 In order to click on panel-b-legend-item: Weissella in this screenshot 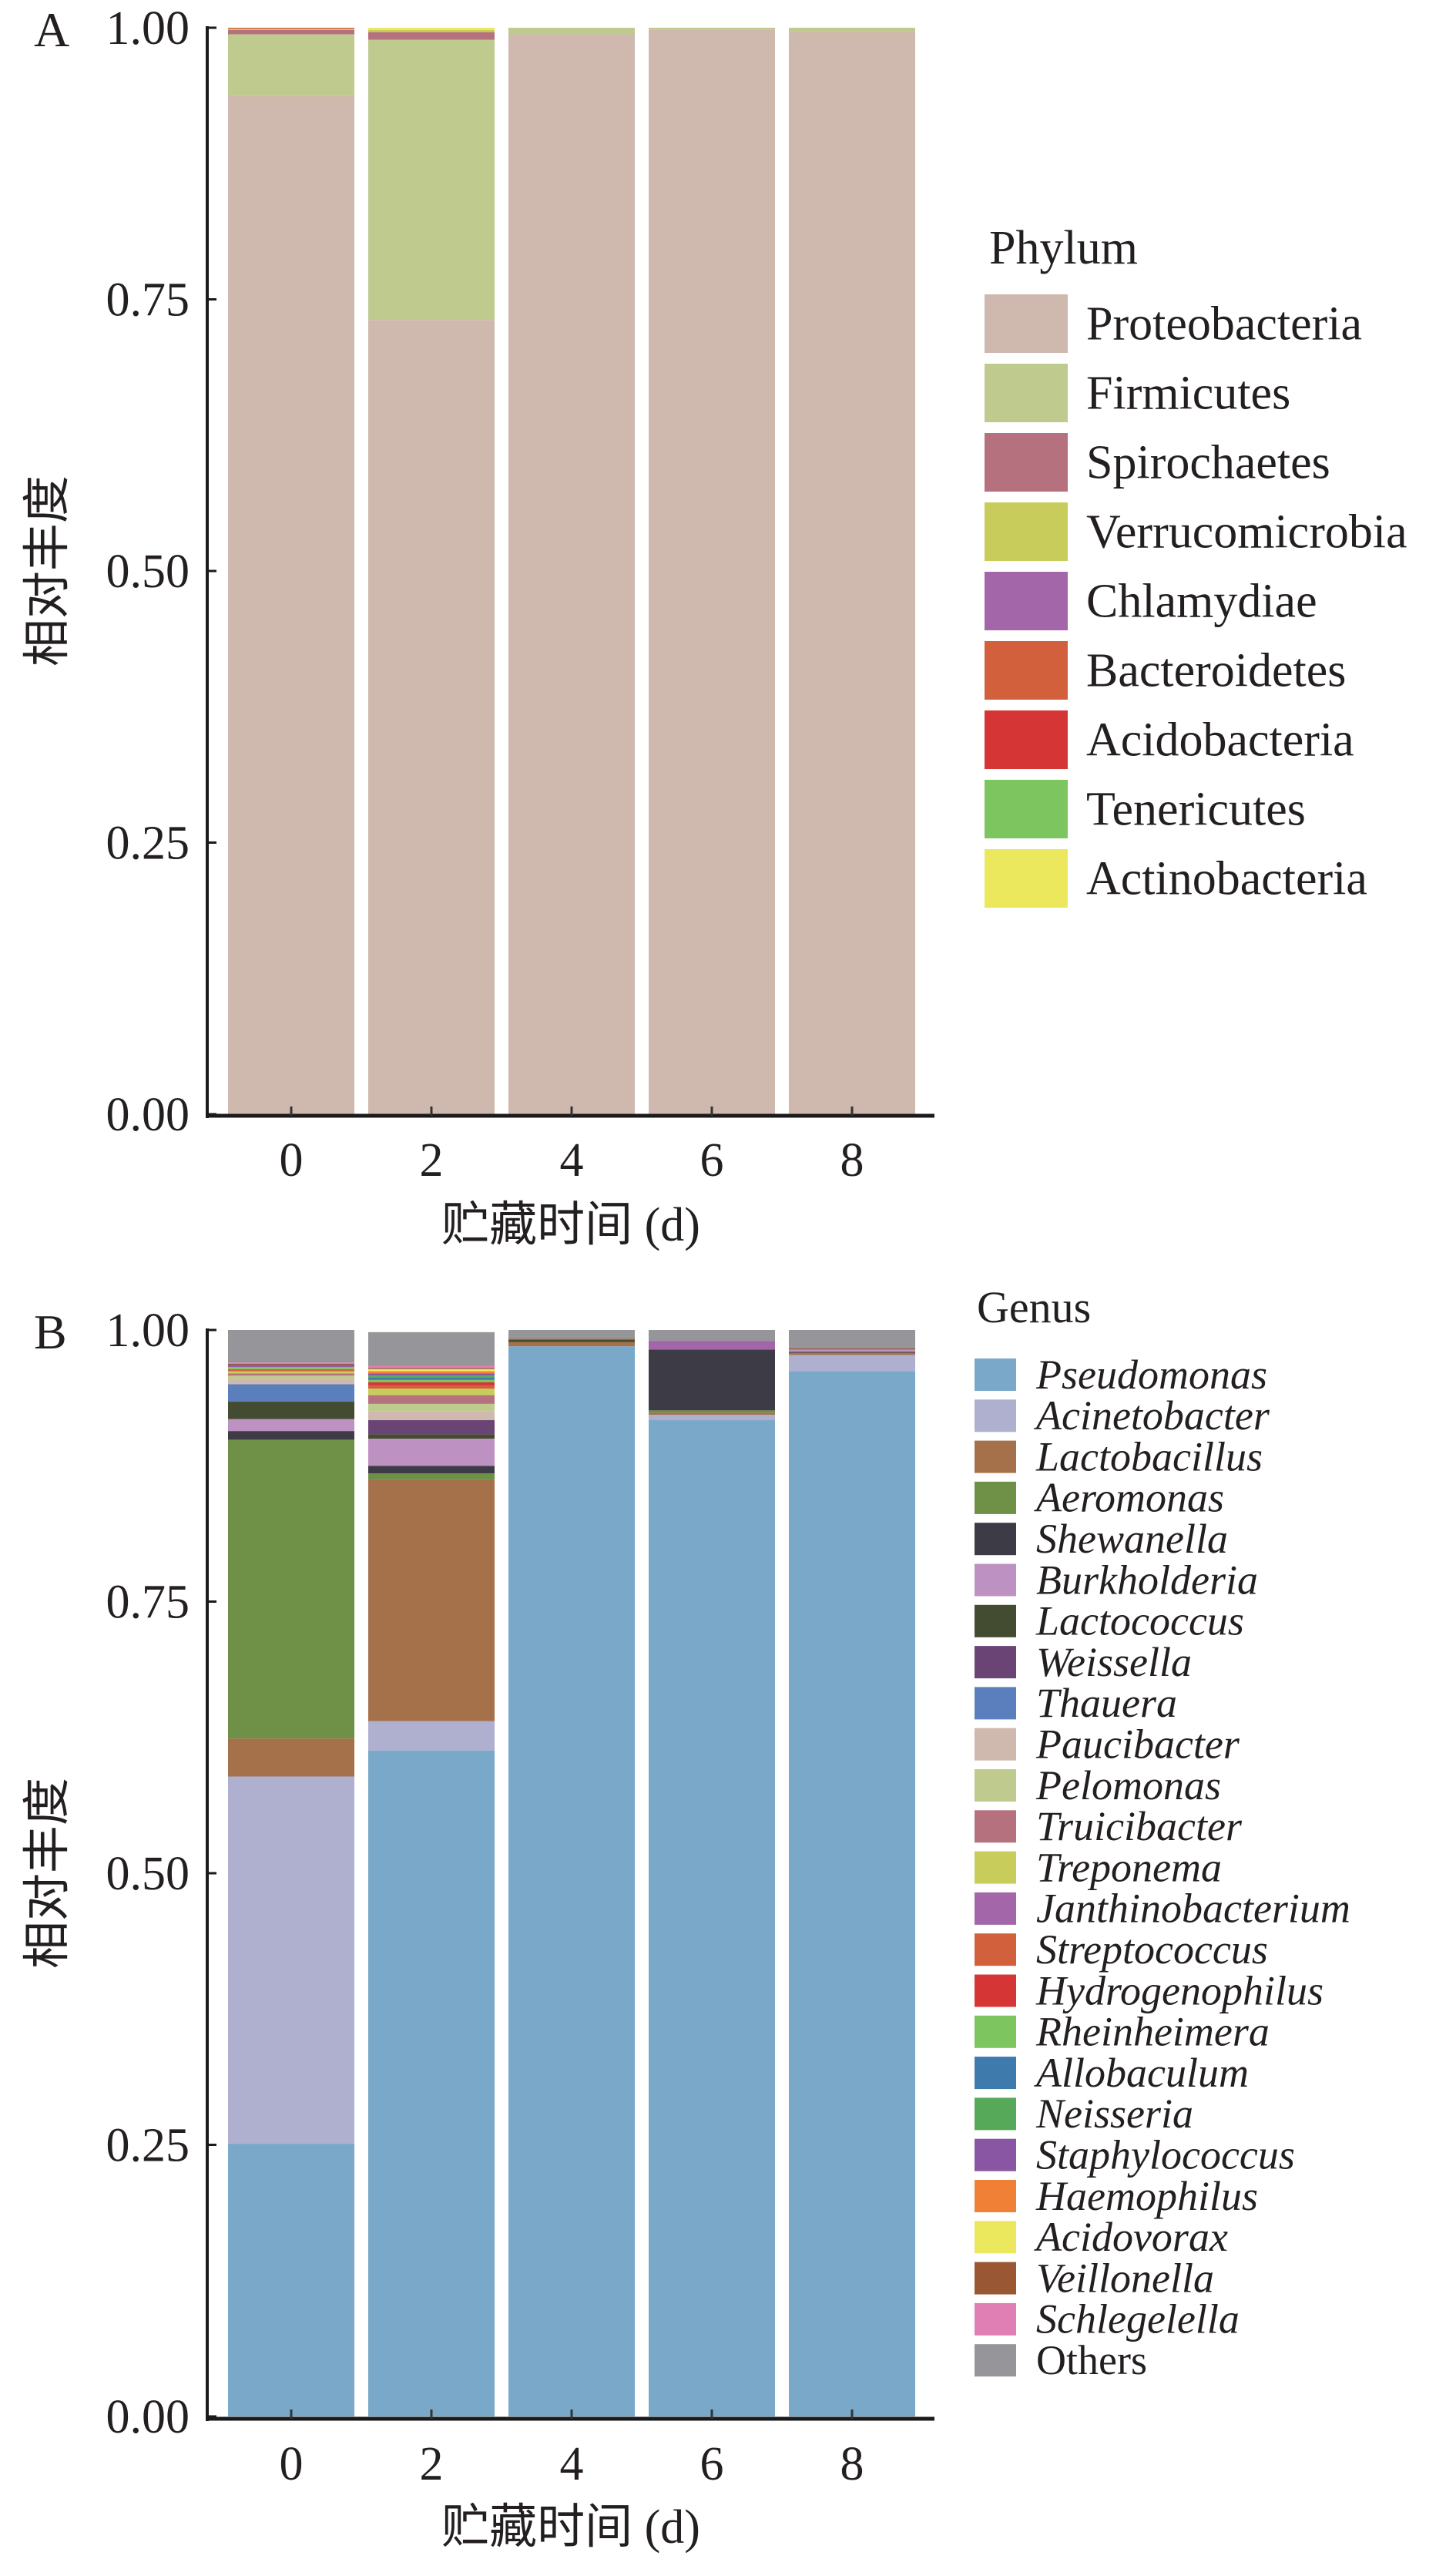, I will do `click(1083, 1662)`.